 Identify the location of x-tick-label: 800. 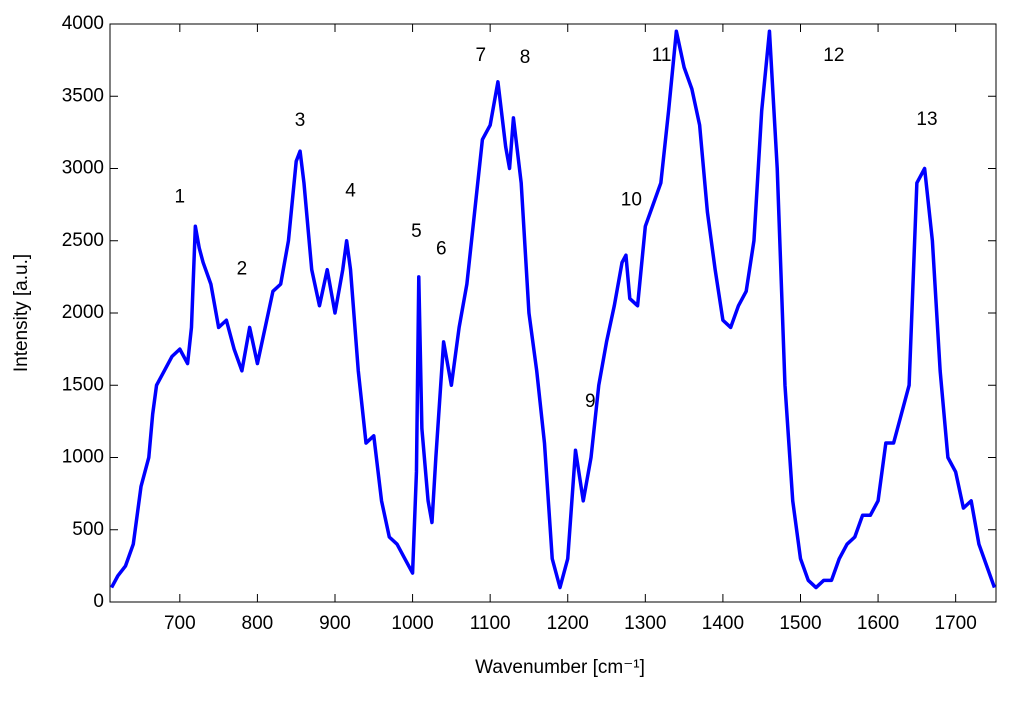
(258, 623).